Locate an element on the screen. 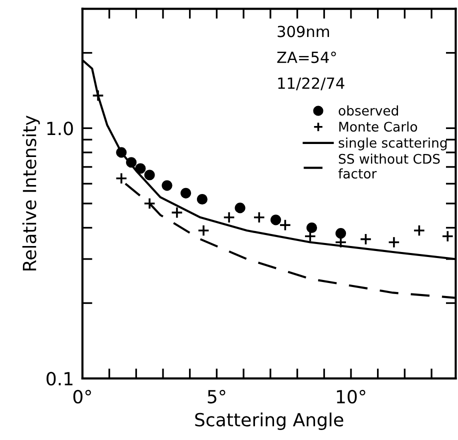  legend-label: observed is located at coordinates (368, 110).